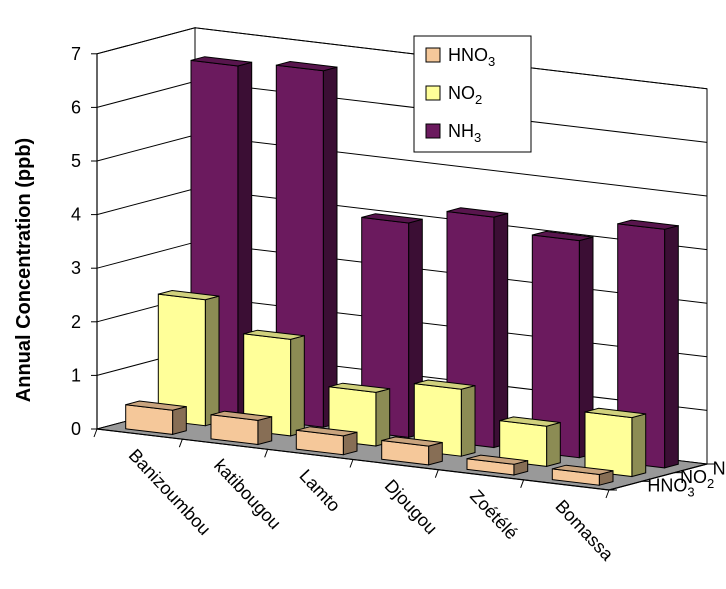  What do you see at coordinates (319, 490) in the screenshot?
I see `x-tick-label: Lamto` at bounding box center [319, 490].